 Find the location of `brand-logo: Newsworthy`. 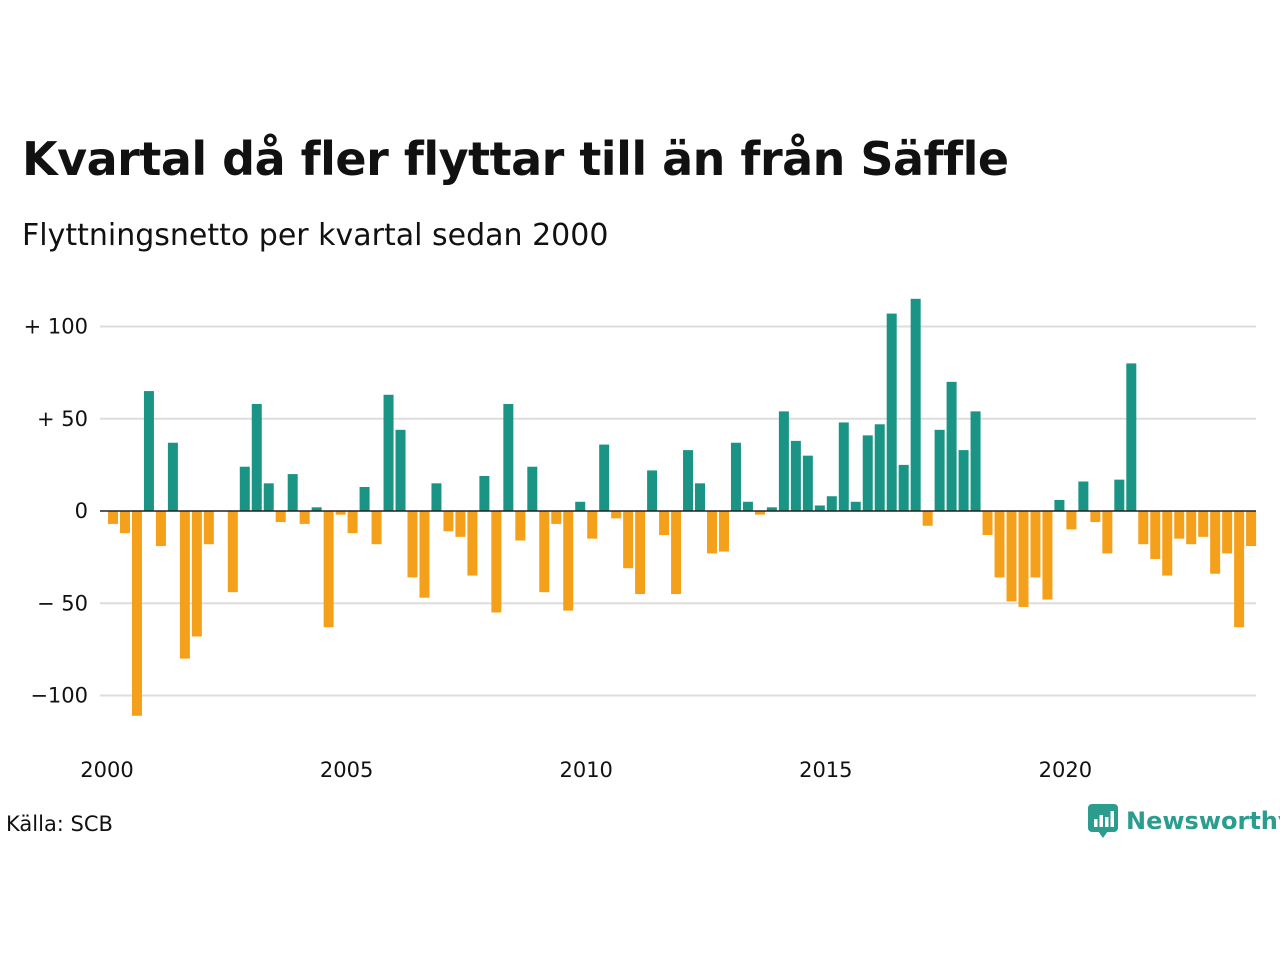

brand-logo: Newsworthy is located at coordinates (1184, 821).